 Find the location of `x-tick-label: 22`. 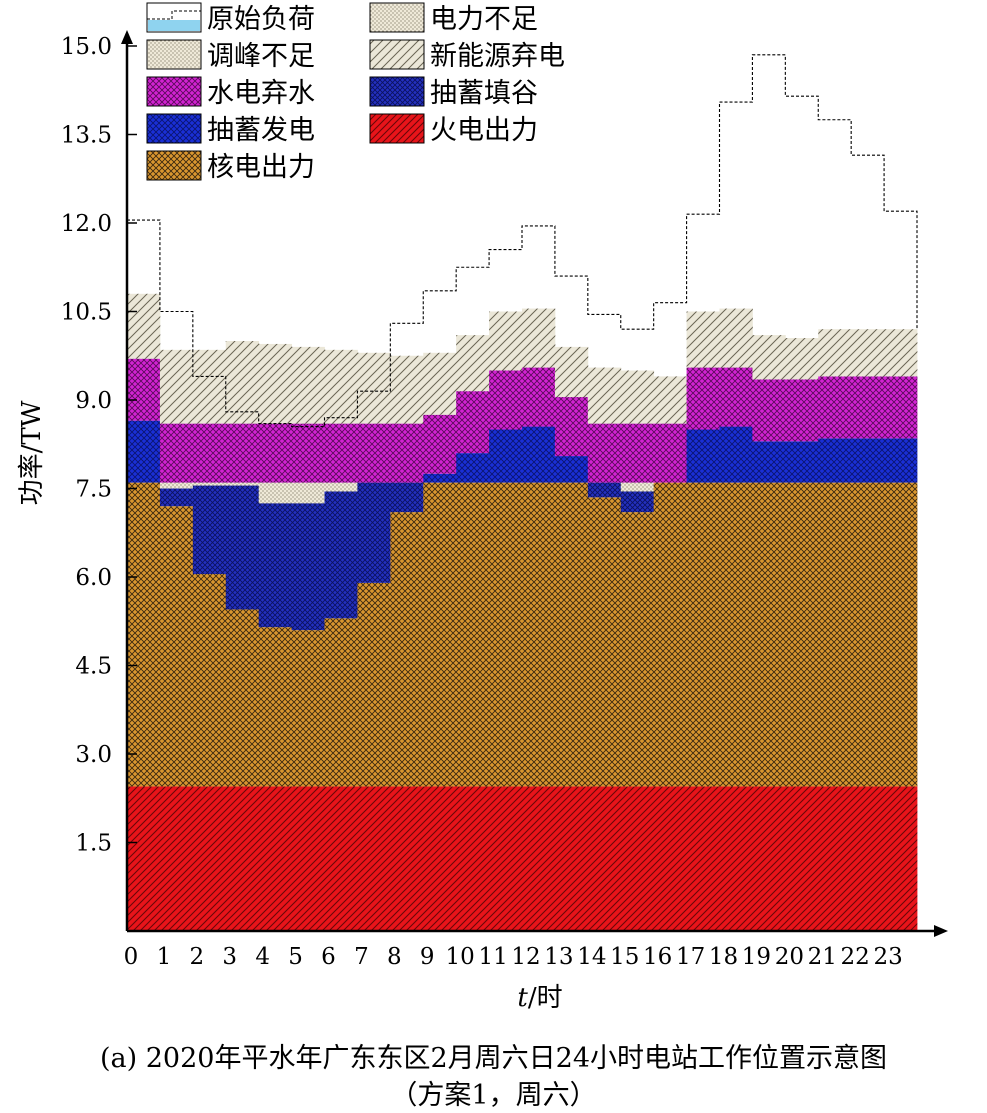

x-tick-label: 22 is located at coordinates (855, 957).